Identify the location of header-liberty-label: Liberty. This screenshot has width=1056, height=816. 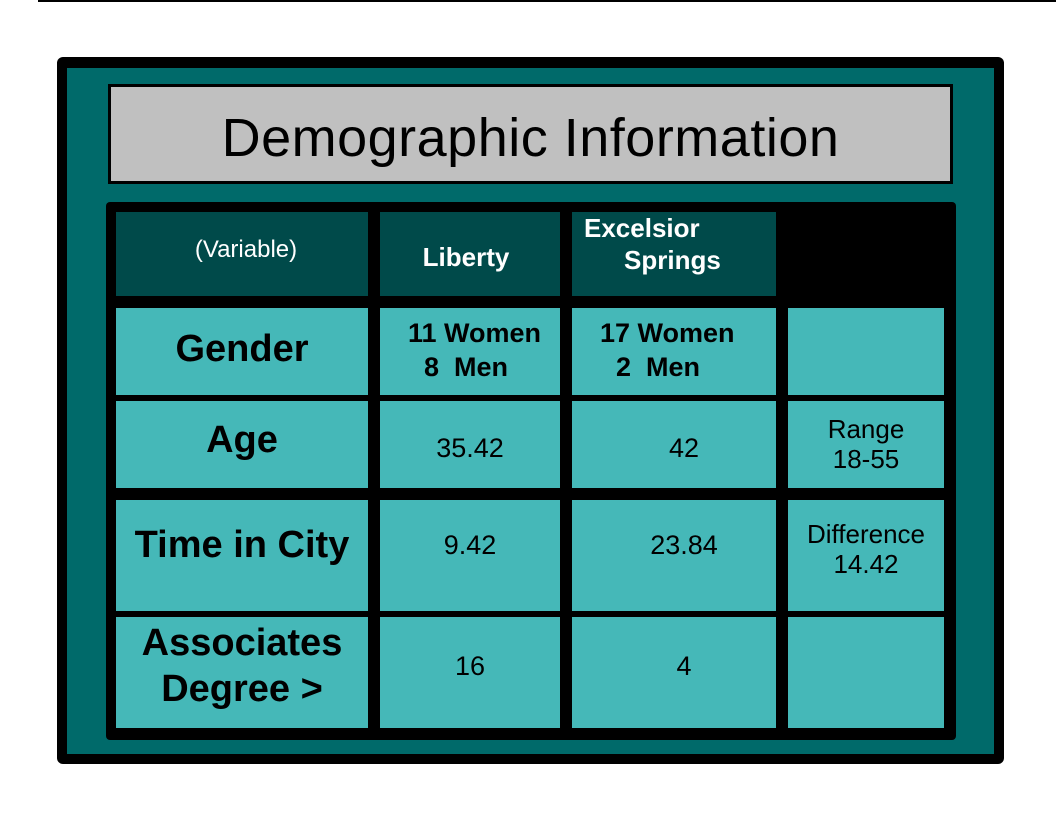
(466, 257).